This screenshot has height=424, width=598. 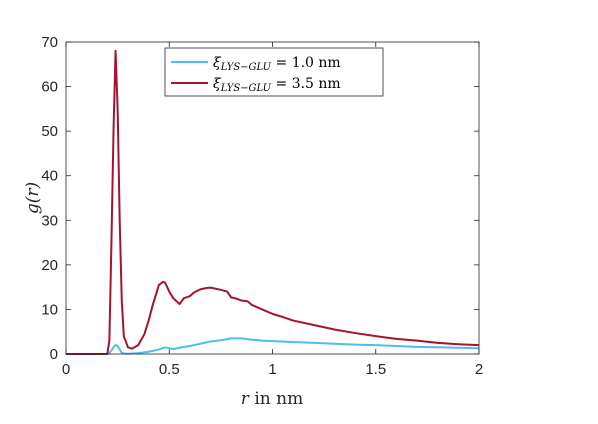 I want to click on y-tick-label: 70, so click(x=49, y=42).